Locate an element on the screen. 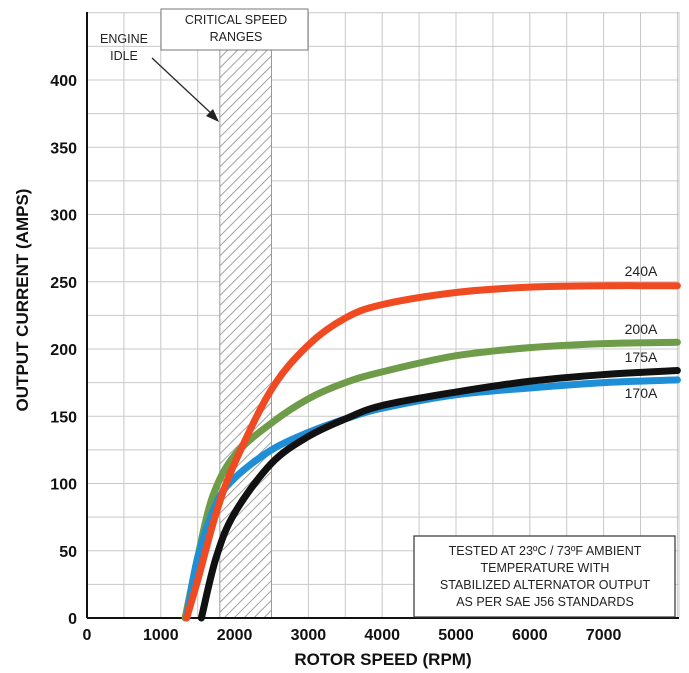  series-label-240a: 240A is located at coordinates (641, 271).